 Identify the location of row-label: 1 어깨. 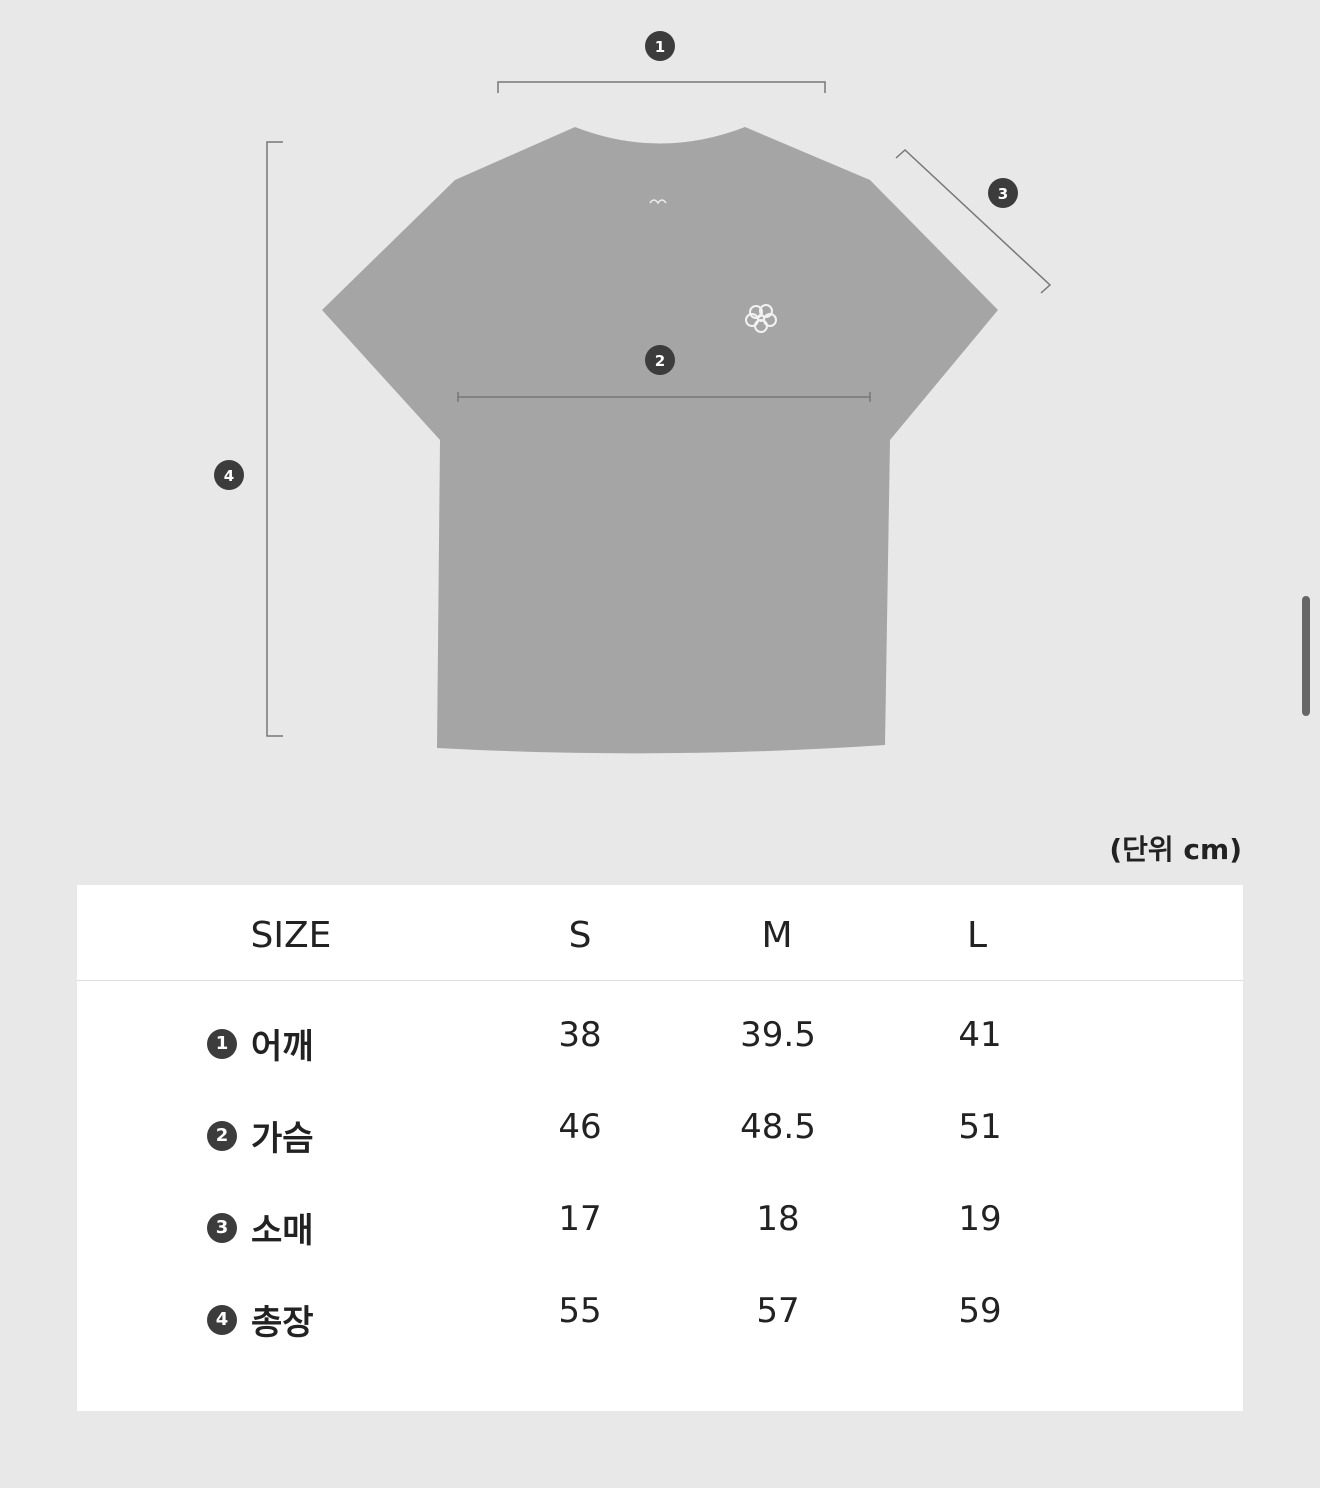
(260, 1043).